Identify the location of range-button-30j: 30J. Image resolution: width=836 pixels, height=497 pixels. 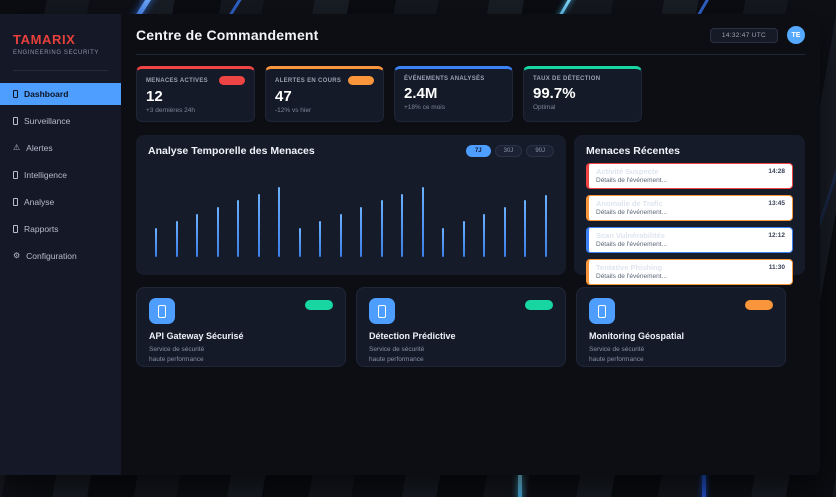
(508, 151).